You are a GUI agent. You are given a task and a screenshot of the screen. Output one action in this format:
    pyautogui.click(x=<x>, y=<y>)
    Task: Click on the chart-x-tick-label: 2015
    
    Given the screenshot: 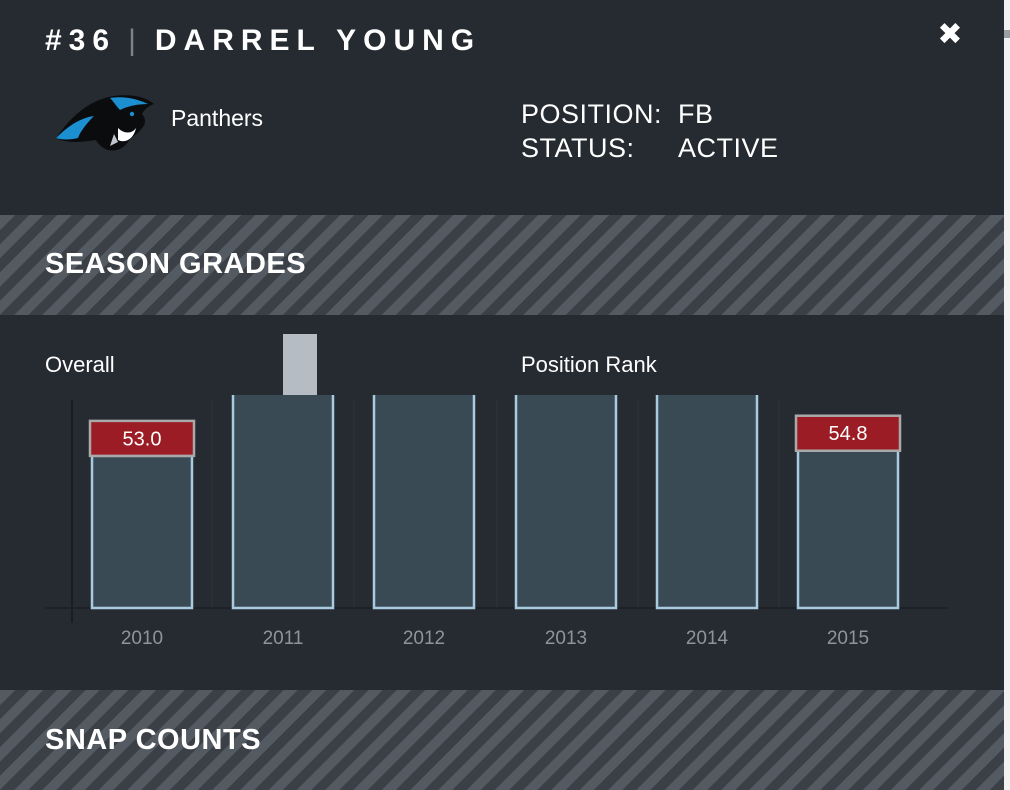 What is the action you would take?
    pyautogui.click(x=848, y=638)
    